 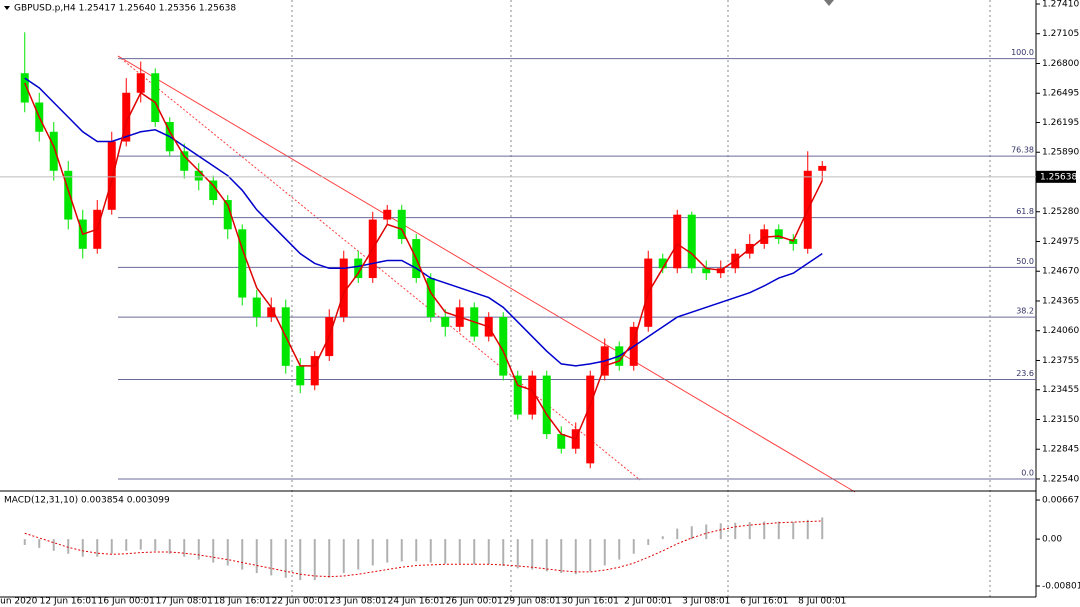 What do you see at coordinates (648, 602) in the screenshot?
I see `x-tick-label: 2 Jul 00:01` at bounding box center [648, 602].